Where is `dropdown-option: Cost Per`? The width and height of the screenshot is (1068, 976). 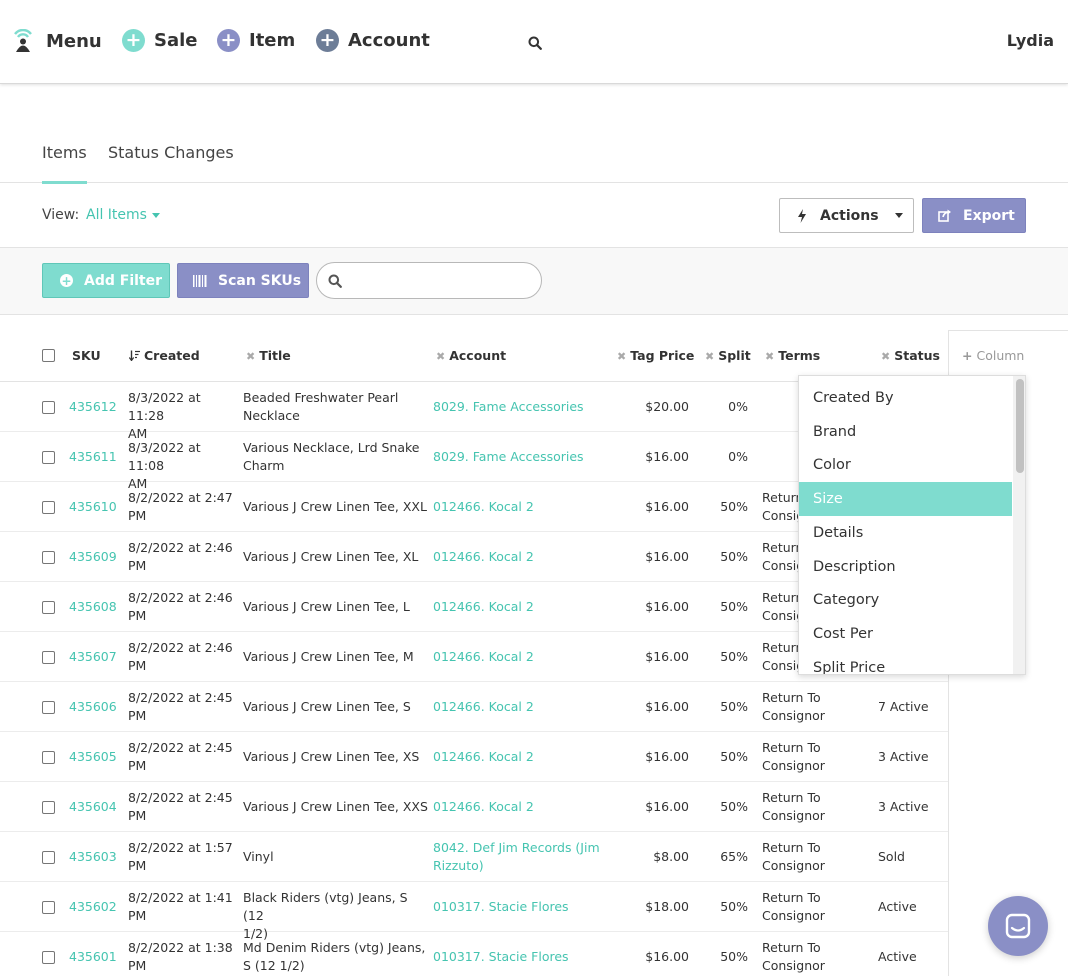 dropdown-option: Cost Per is located at coordinates (843, 634).